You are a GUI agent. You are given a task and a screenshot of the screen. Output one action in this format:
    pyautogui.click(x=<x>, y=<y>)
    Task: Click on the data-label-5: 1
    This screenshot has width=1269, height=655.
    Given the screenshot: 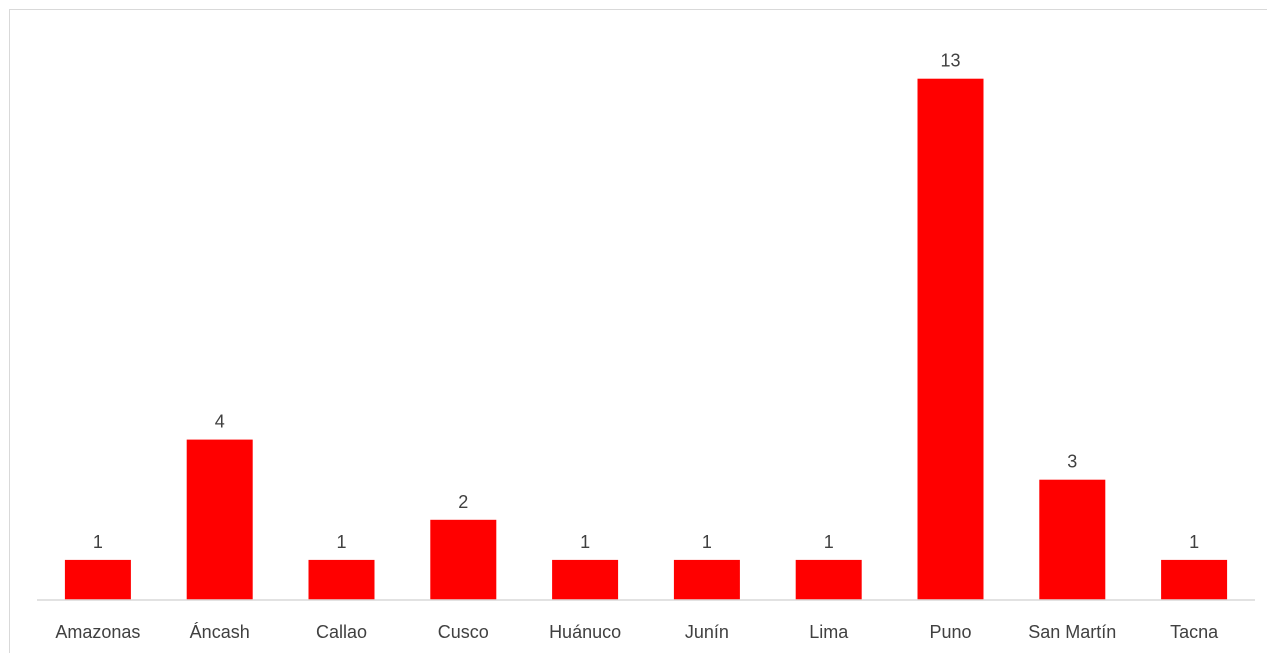 What is the action you would take?
    pyautogui.click(x=707, y=542)
    